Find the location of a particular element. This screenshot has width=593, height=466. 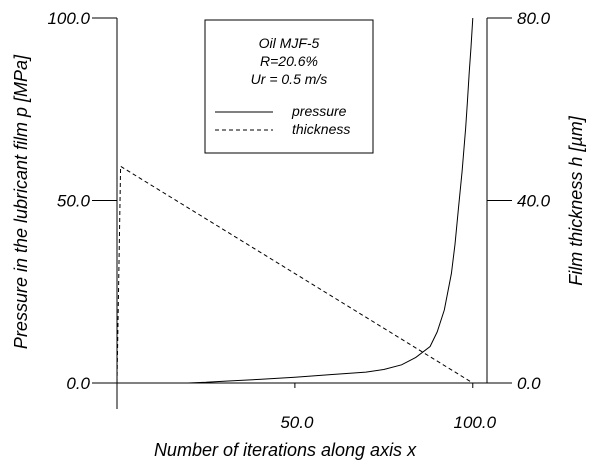

left-y-axis-title: Pressure in the lubricant film p [MPa] is located at coordinates (21, 201).